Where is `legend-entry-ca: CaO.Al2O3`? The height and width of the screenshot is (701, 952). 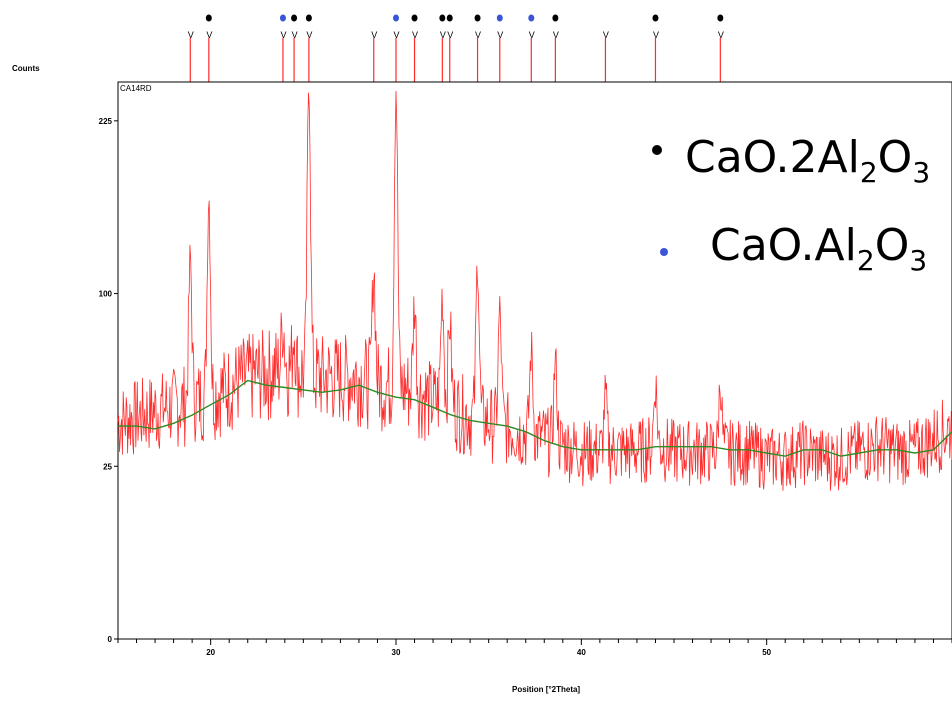 legend-entry-ca: CaO.Al2O3 is located at coordinates (818, 248).